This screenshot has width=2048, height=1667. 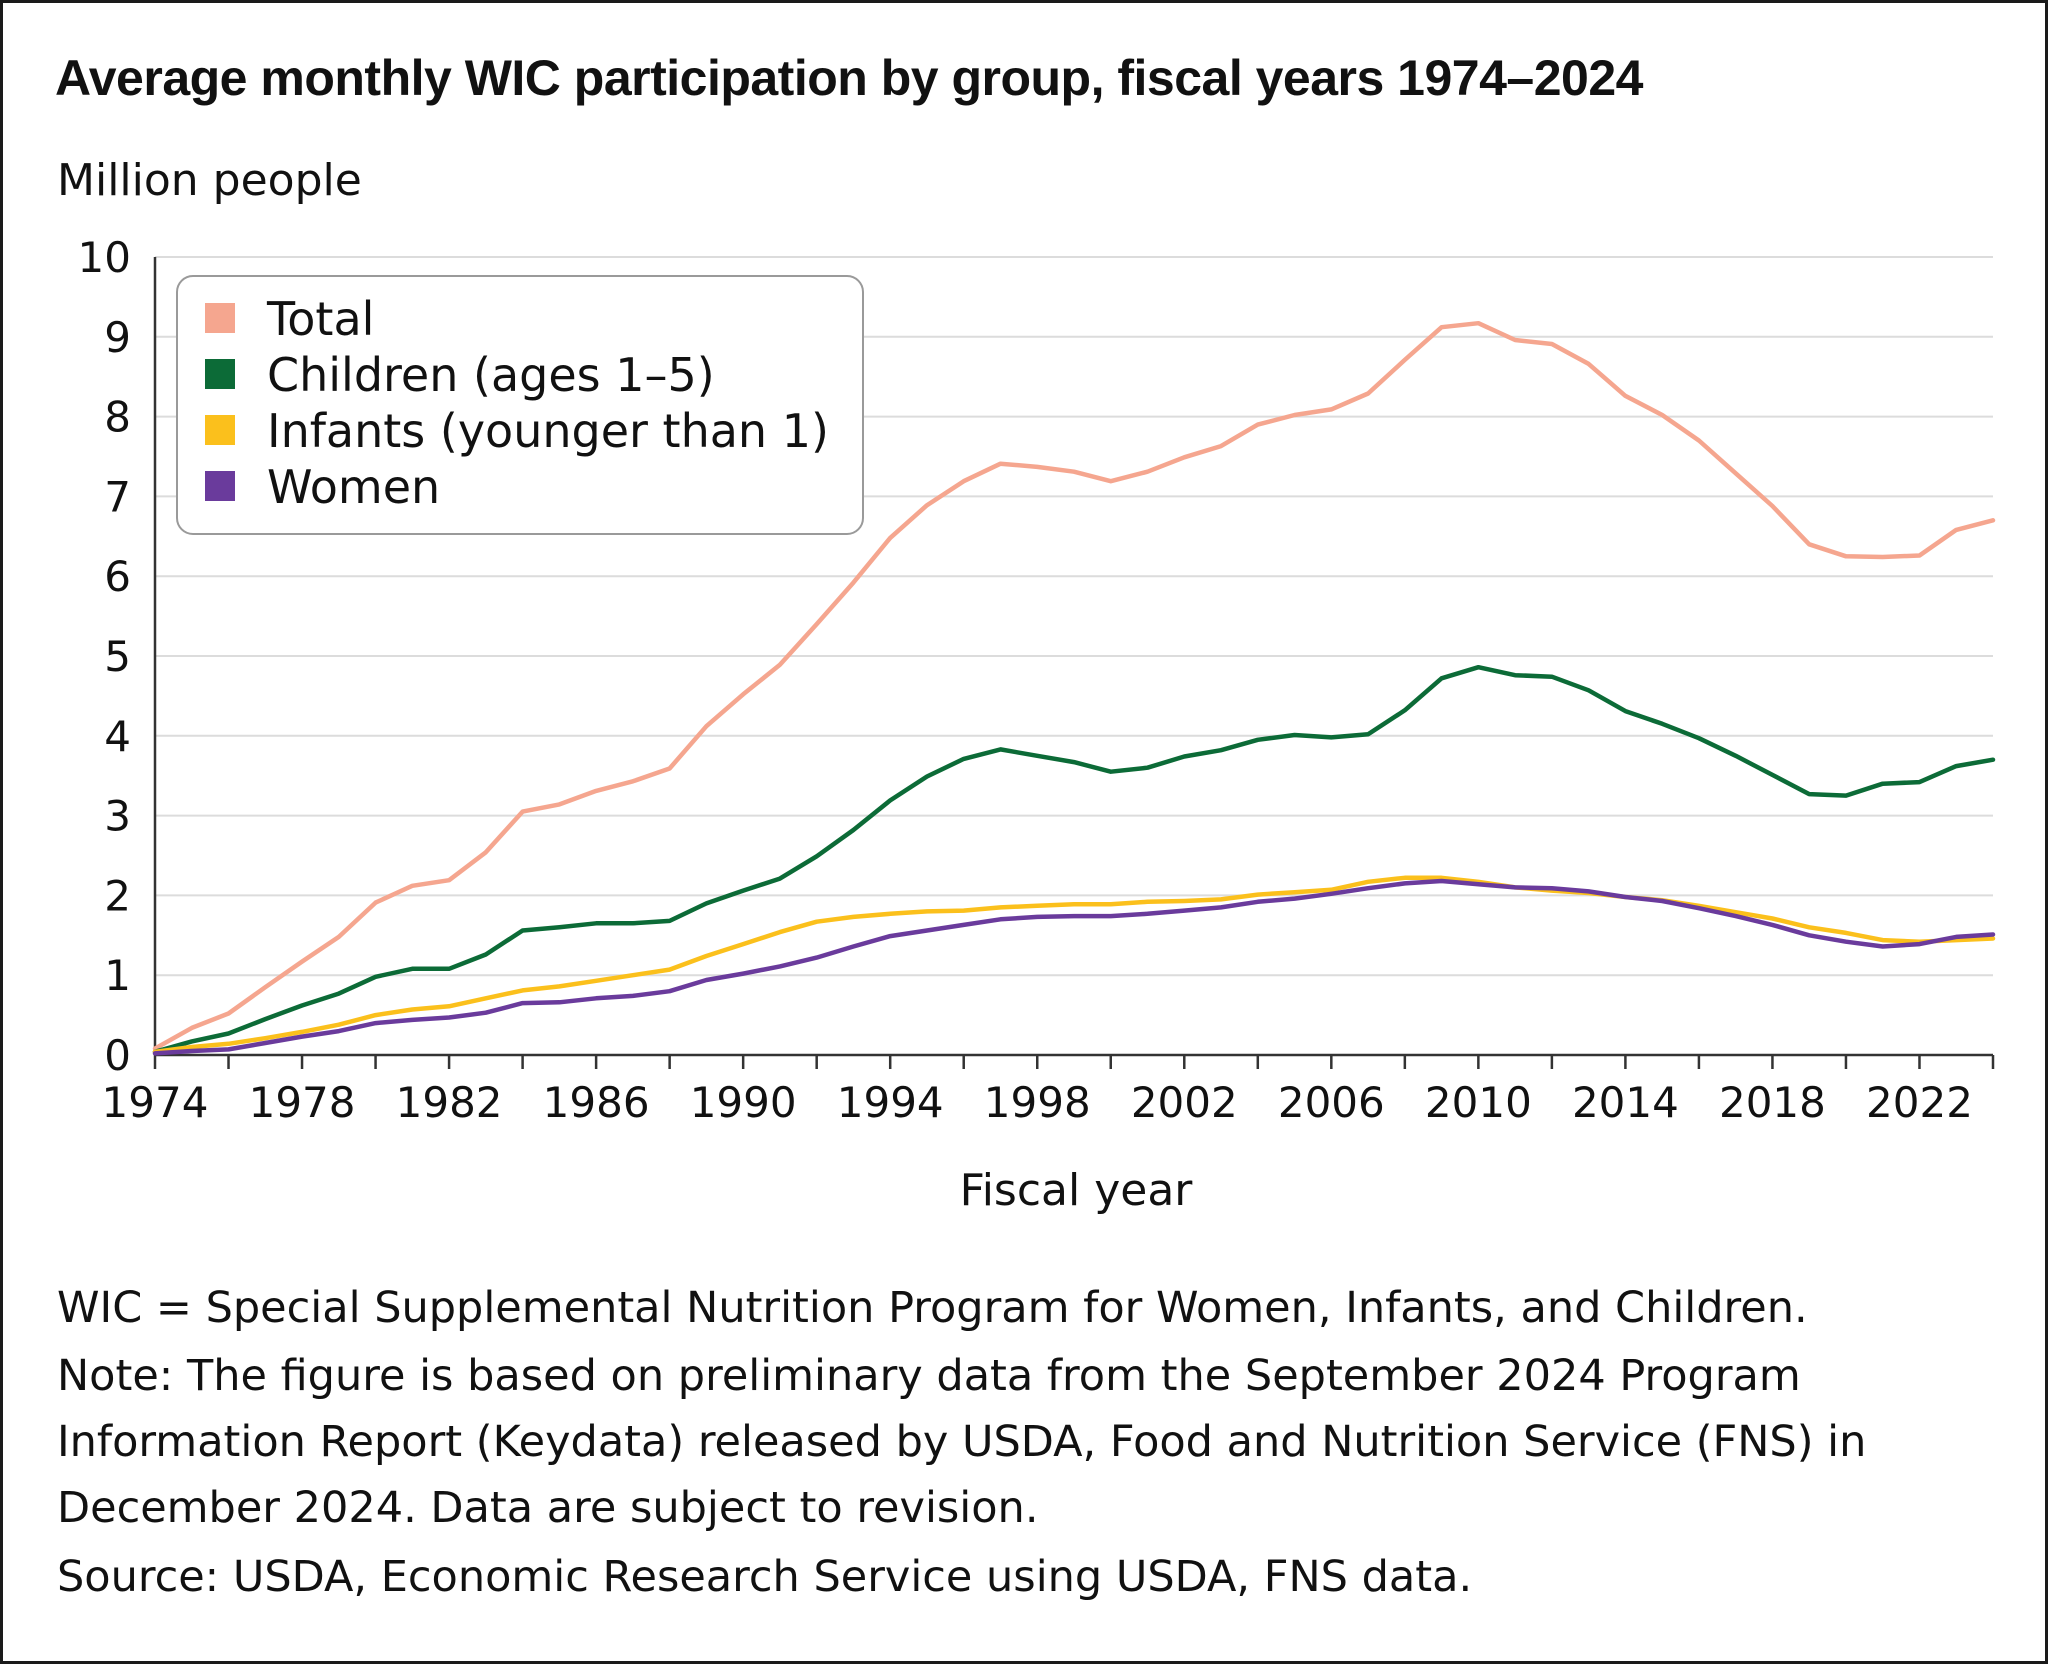 What do you see at coordinates (491, 375) in the screenshot?
I see `legend-label: Children (ages 1–5)` at bounding box center [491, 375].